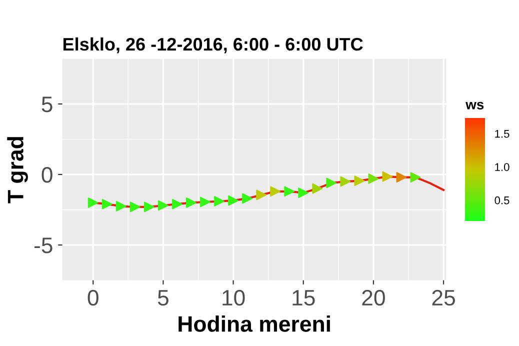 The width and height of the screenshot is (519, 346). I want to click on x-tick-label: 20, so click(373, 298).